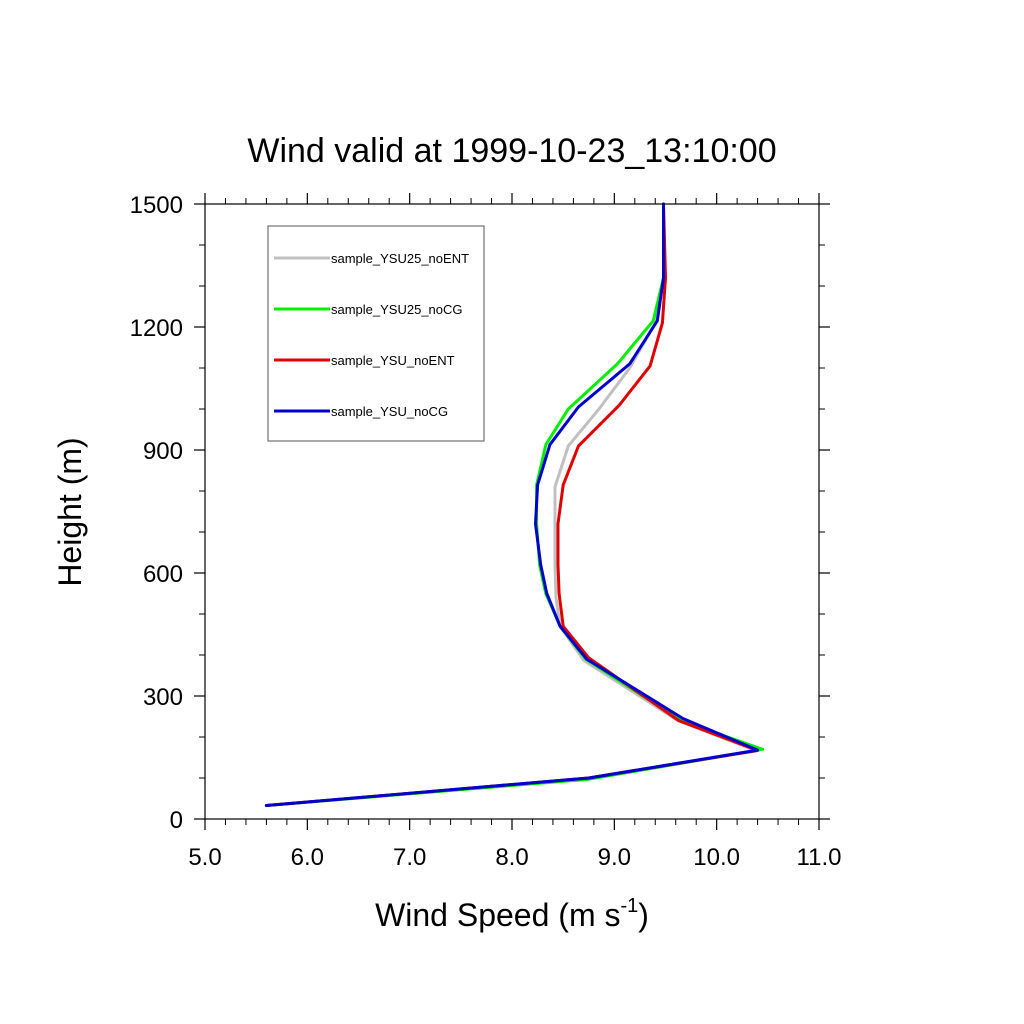 The image size is (1024, 1024). What do you see at coordinates (629, 906) in the screenshot?
I see `x-axis-title-superscript: -1` at bounding box center [629, 906].